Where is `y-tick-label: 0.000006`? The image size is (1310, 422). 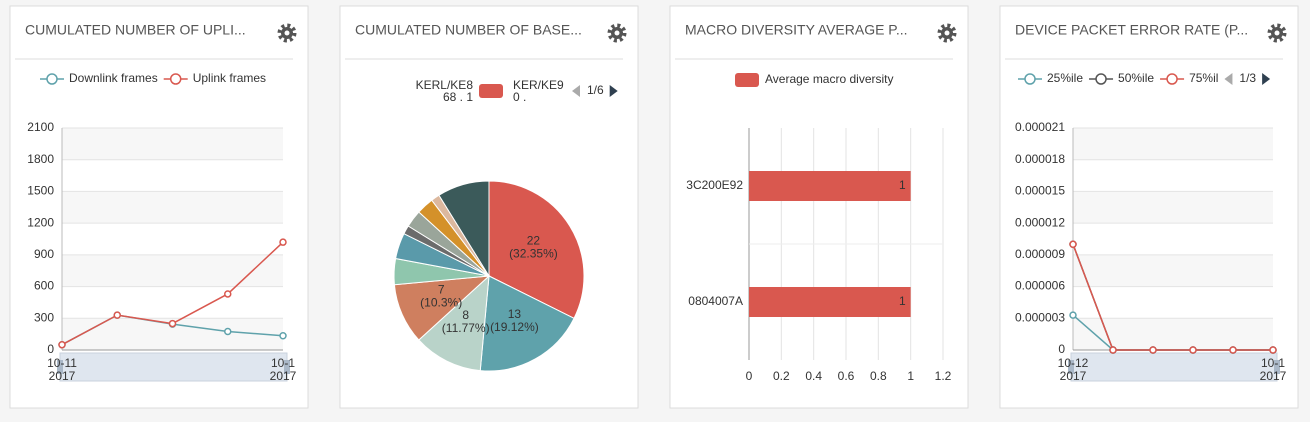 y-tick-label: 0.000006 is located at coordinates (1040, 286).